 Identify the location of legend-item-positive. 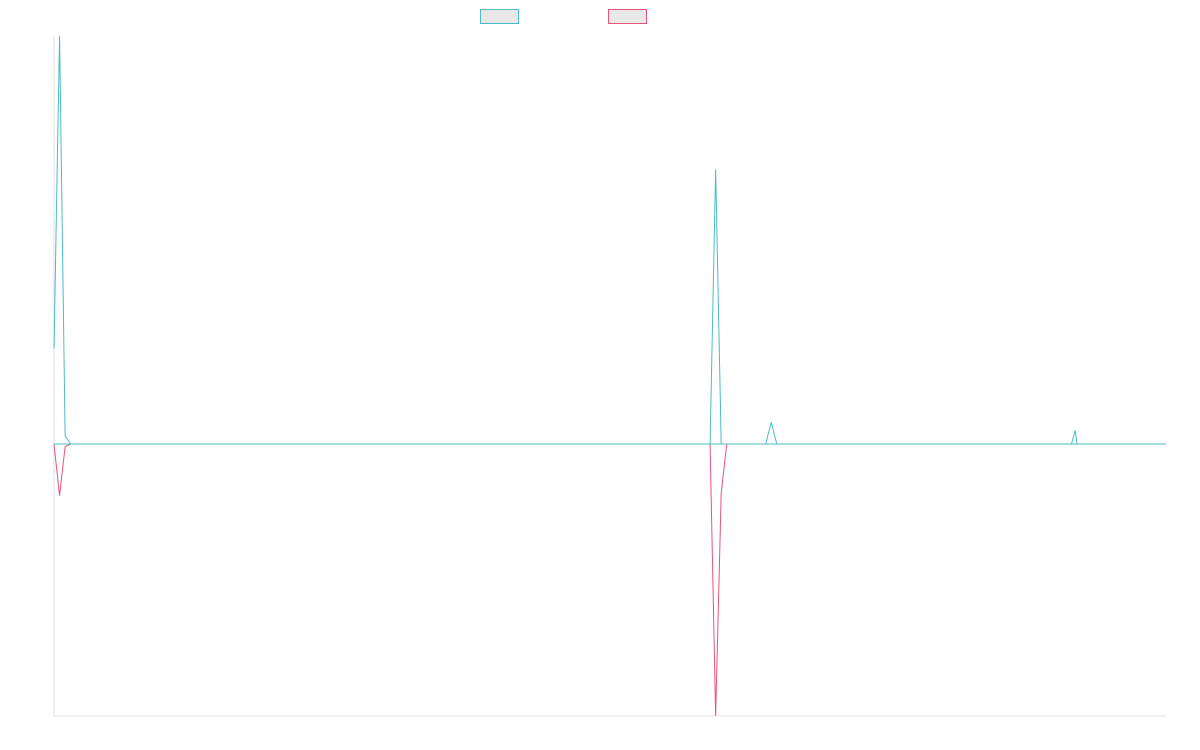
(502, 16).